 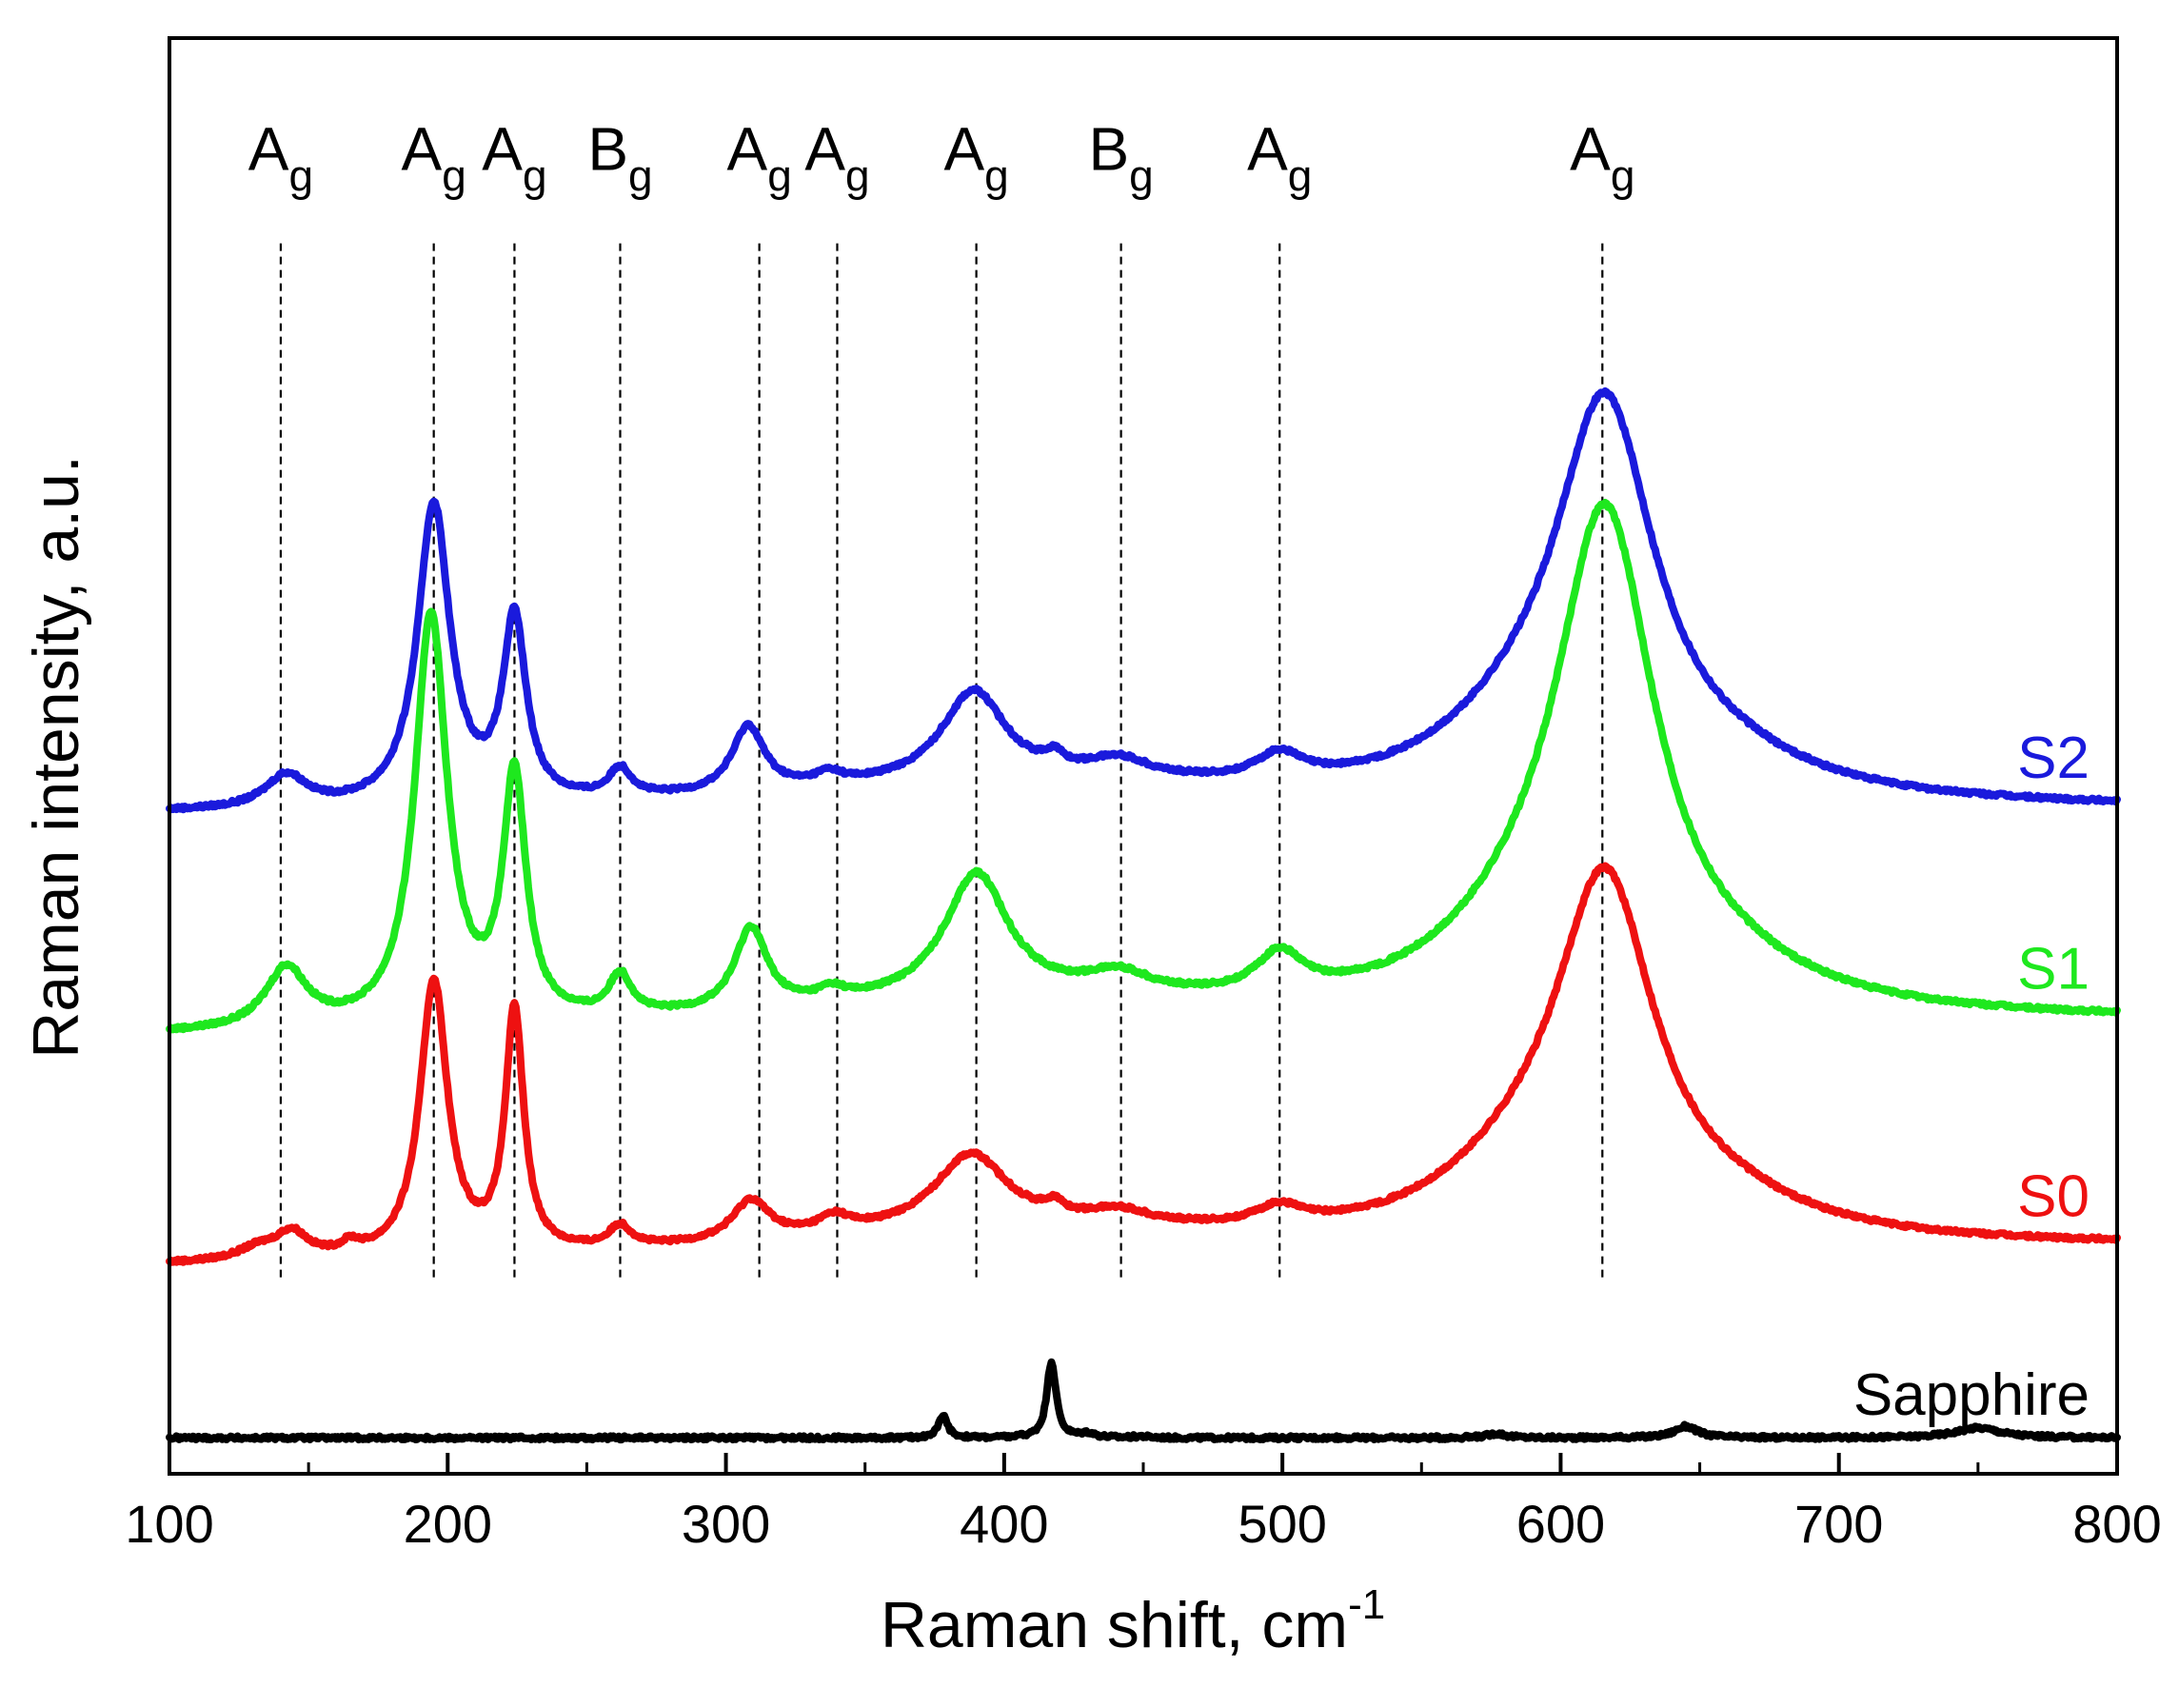 What do you see at coordinates (1143, 1401) in the screenshot?
I see `series-line-sapphire` at bounding box center [1143, 1401].